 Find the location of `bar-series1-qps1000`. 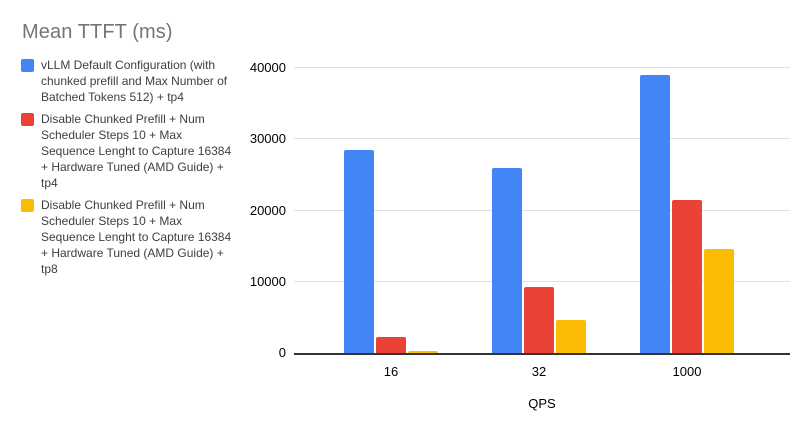

bar-series1-qps1000 is located at coordinates (655, 214).